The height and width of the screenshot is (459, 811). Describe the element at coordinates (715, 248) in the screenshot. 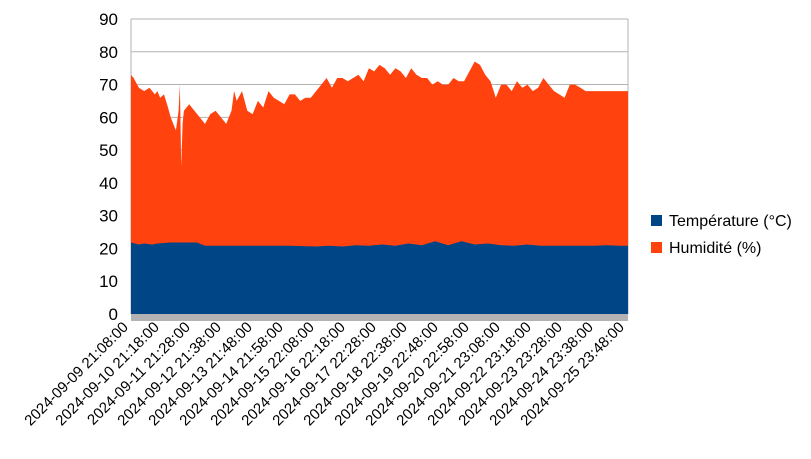

I see `legend-label: Humidité (%)` at that location.